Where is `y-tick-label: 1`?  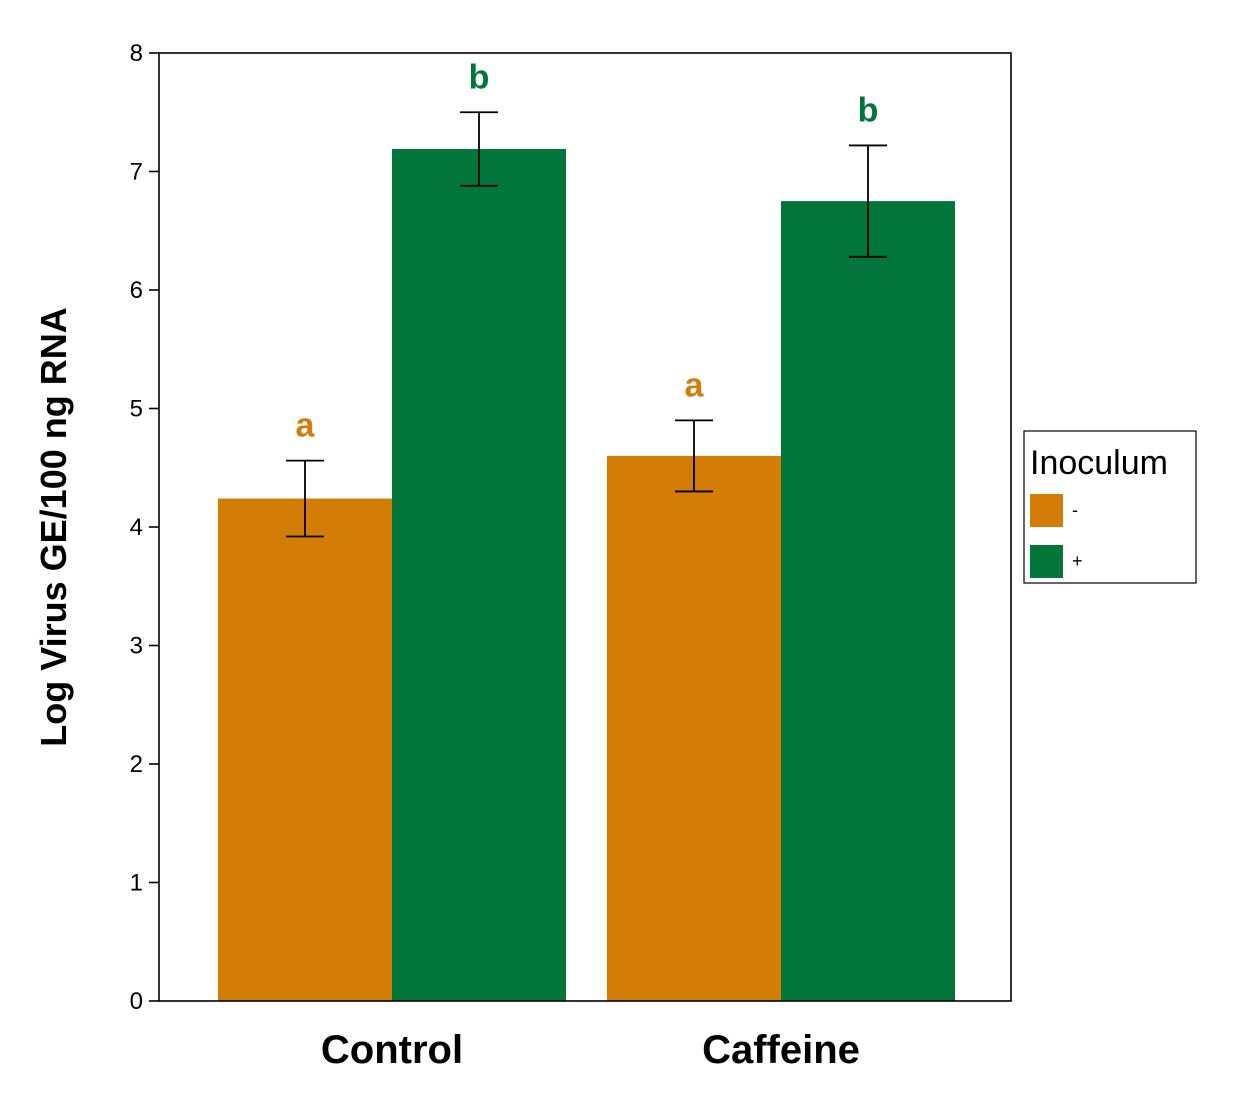 y-tick-label: 1 is located at coordinates (136, 883).